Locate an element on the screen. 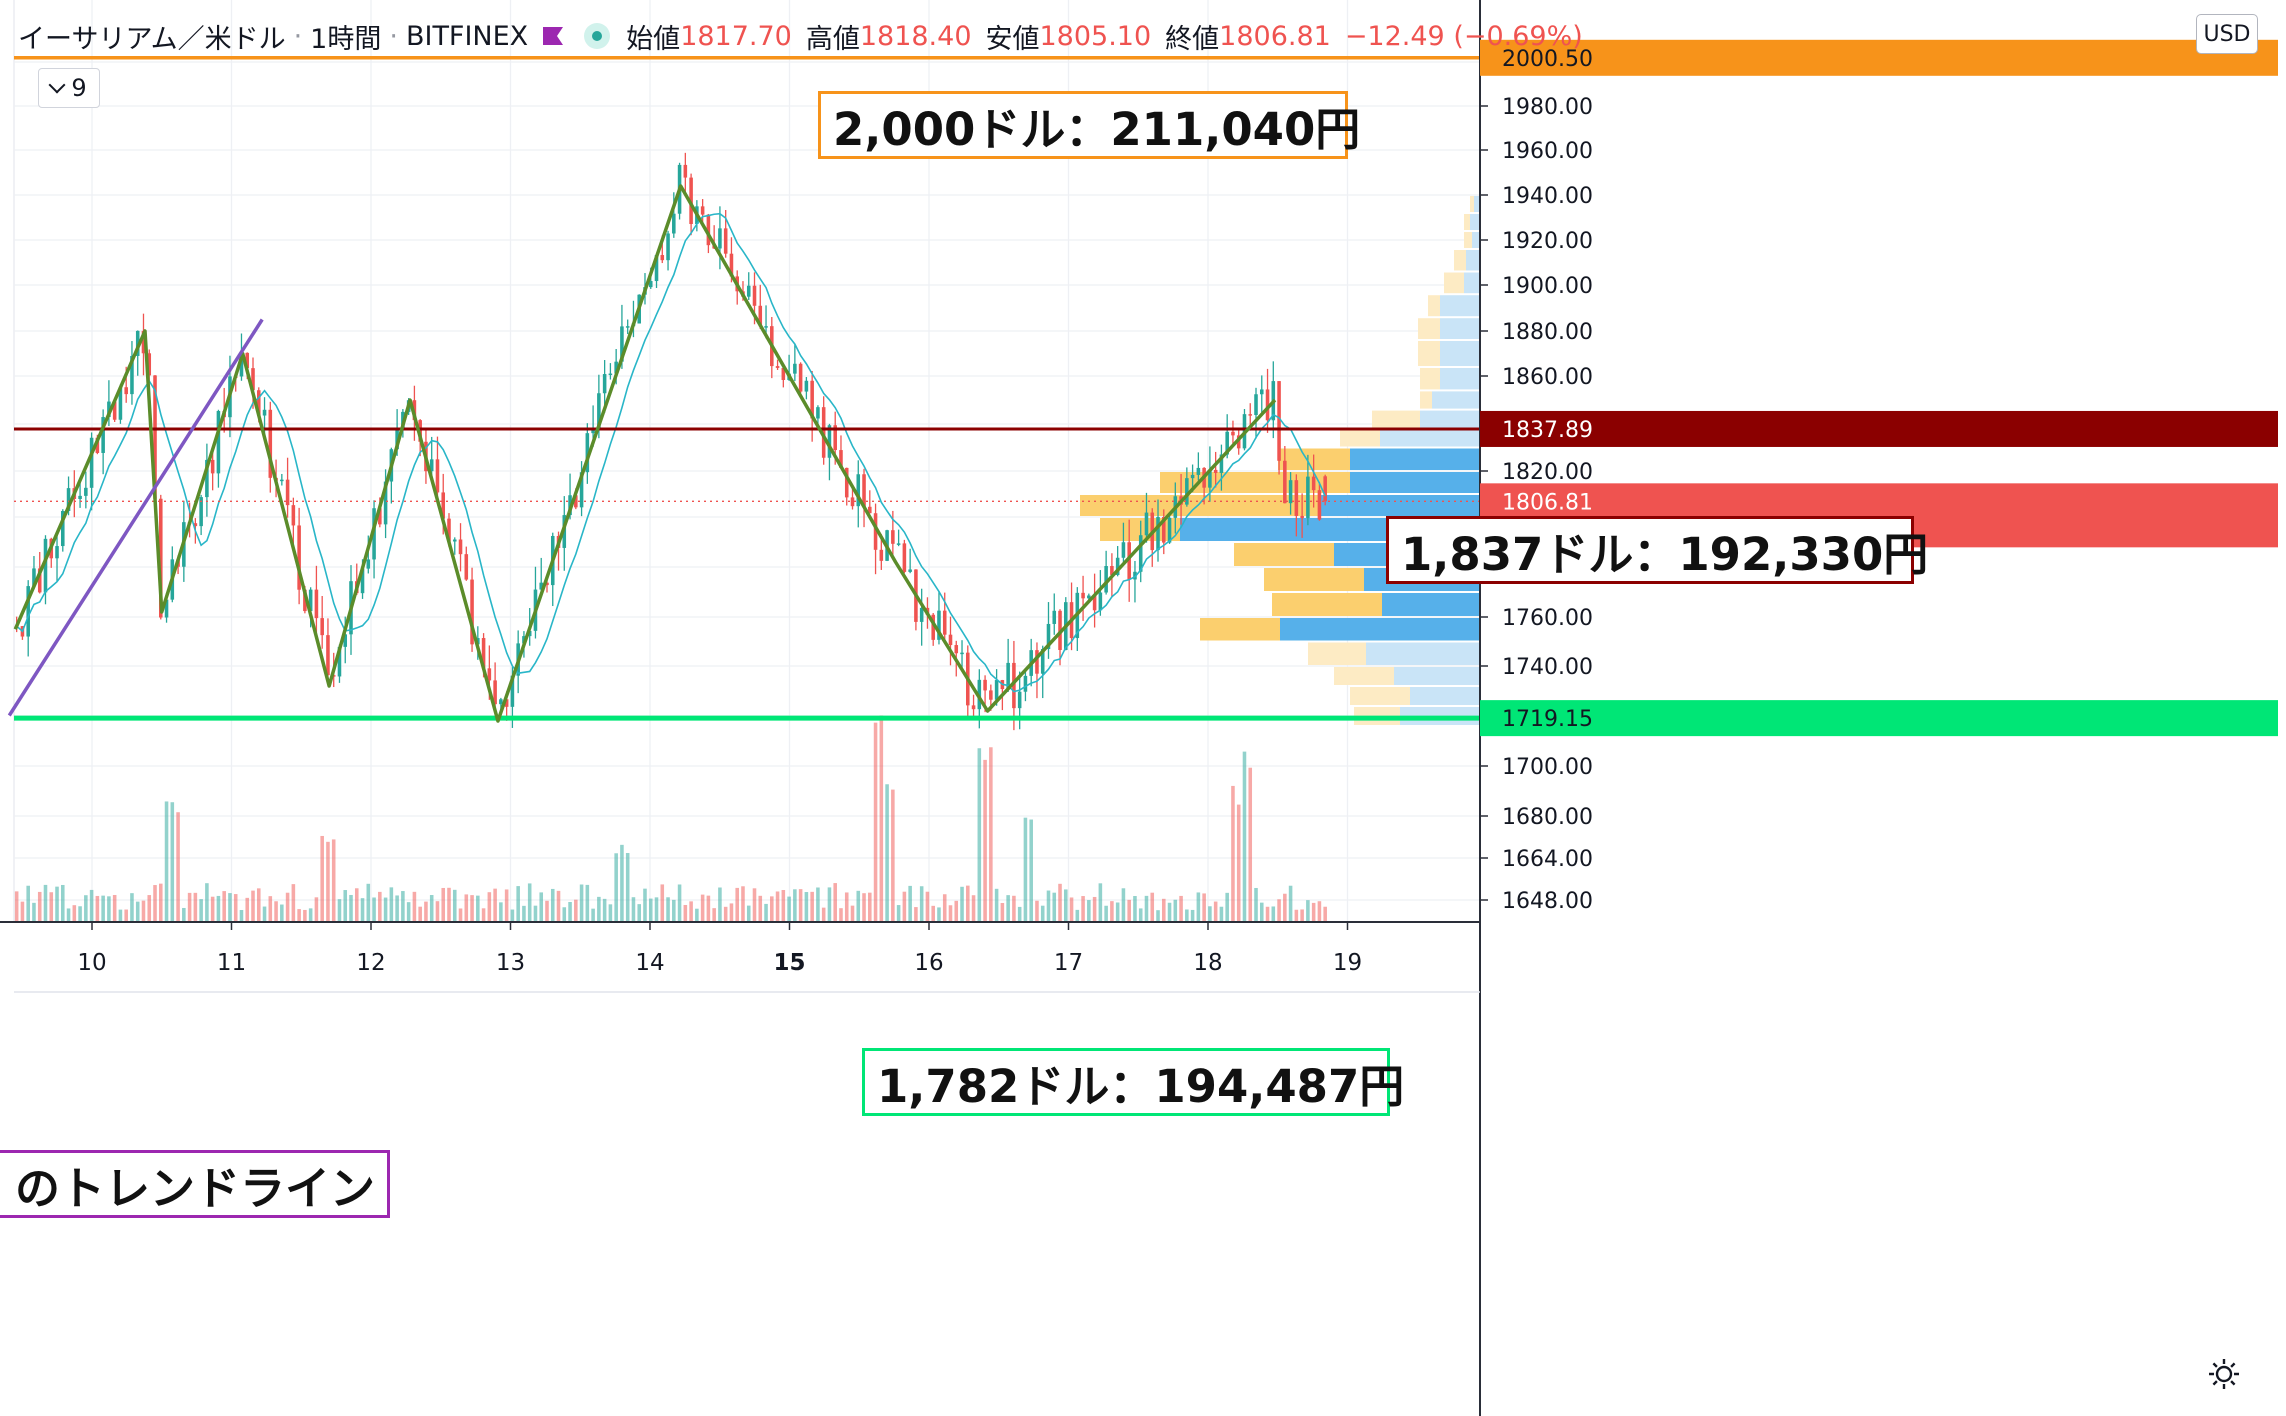 This screenshot has width=2286, height=1416. profile-down-segment is located at coordinates (1426, 400).